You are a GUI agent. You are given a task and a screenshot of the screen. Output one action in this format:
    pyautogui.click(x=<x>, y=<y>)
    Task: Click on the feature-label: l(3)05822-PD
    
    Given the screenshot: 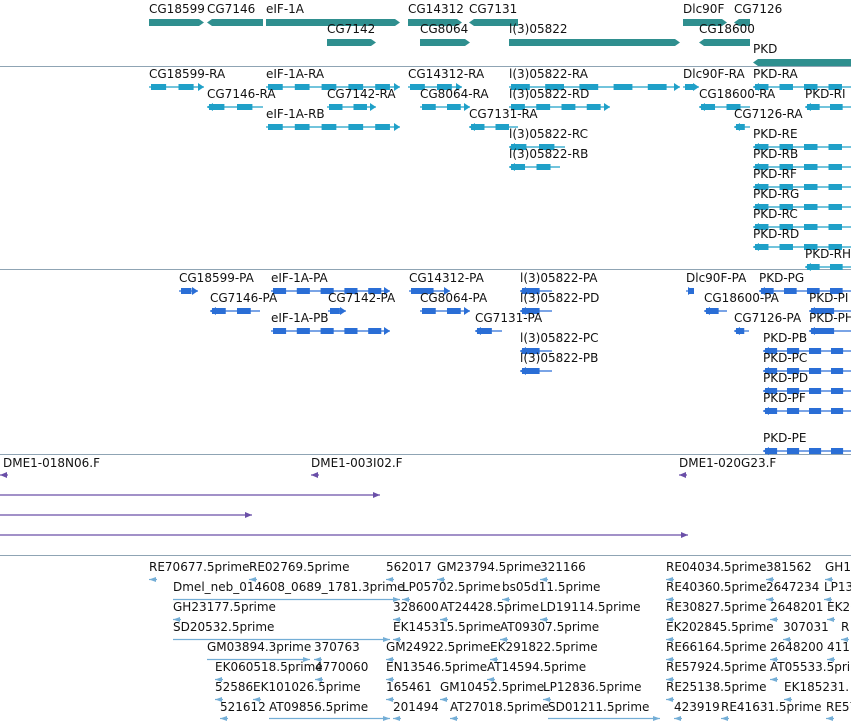 What is the action you would take?
    pyautogui.click(x=560, y=298)
    